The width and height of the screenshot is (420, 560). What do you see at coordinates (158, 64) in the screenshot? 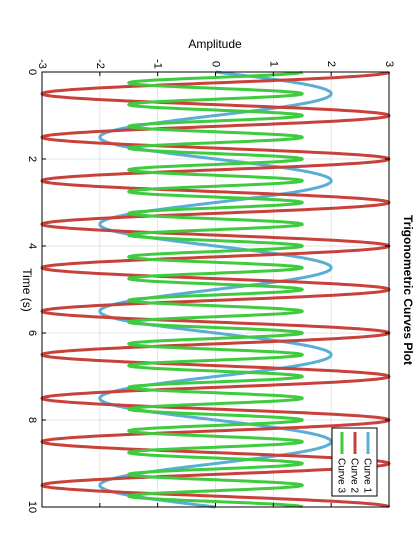
I see `y-tick-label: -1` at bounding box center [158, 64].